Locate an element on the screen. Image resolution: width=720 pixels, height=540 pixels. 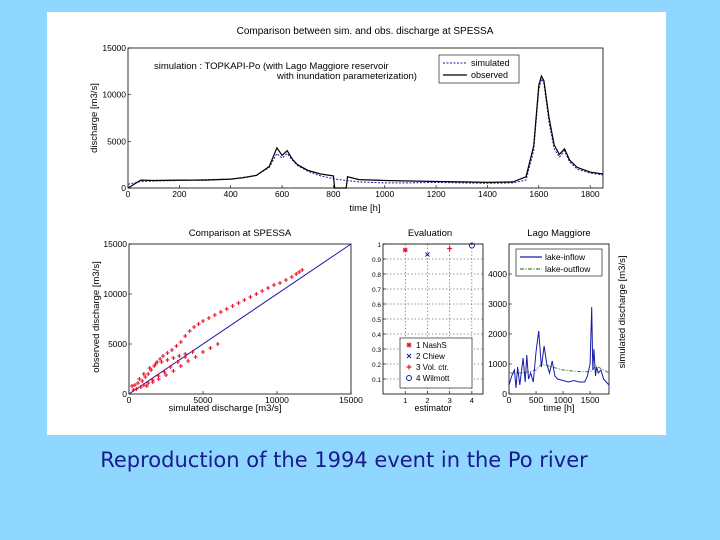
y-tick-label: 0.9 is located at coordinates (376, 260).